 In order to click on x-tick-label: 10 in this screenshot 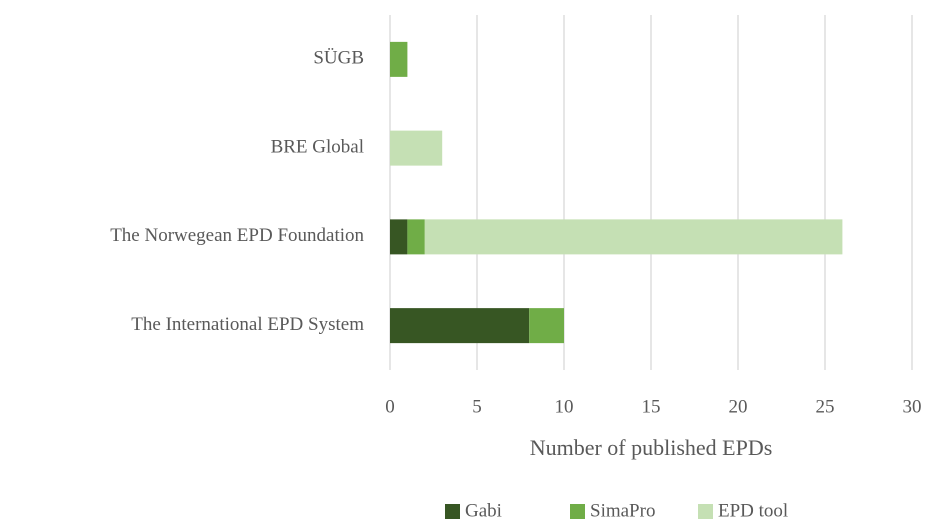, I will do `click(564, 406)`.